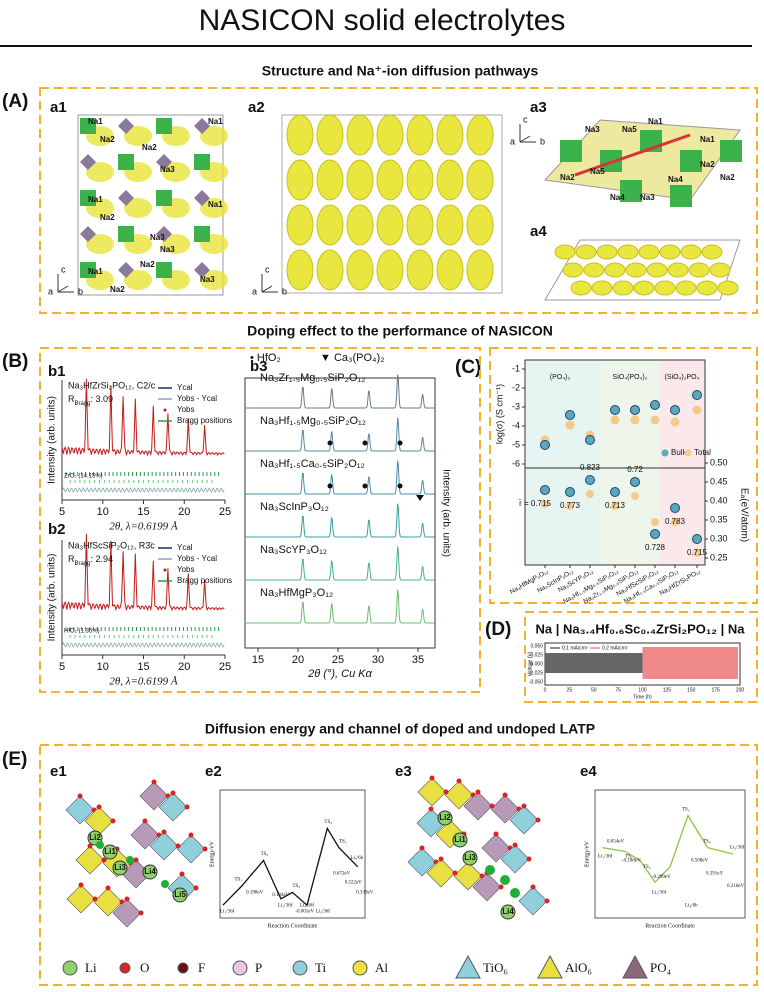 Image resolution: width=764 pixels, height=992 pixels. I want to click on site-label: Li₂/36f, so click(285, 905).